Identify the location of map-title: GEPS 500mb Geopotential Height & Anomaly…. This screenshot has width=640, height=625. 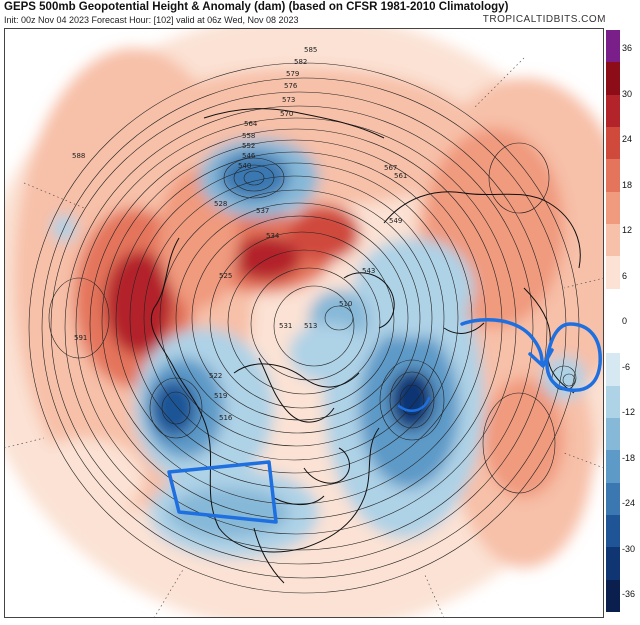
(256, 7).